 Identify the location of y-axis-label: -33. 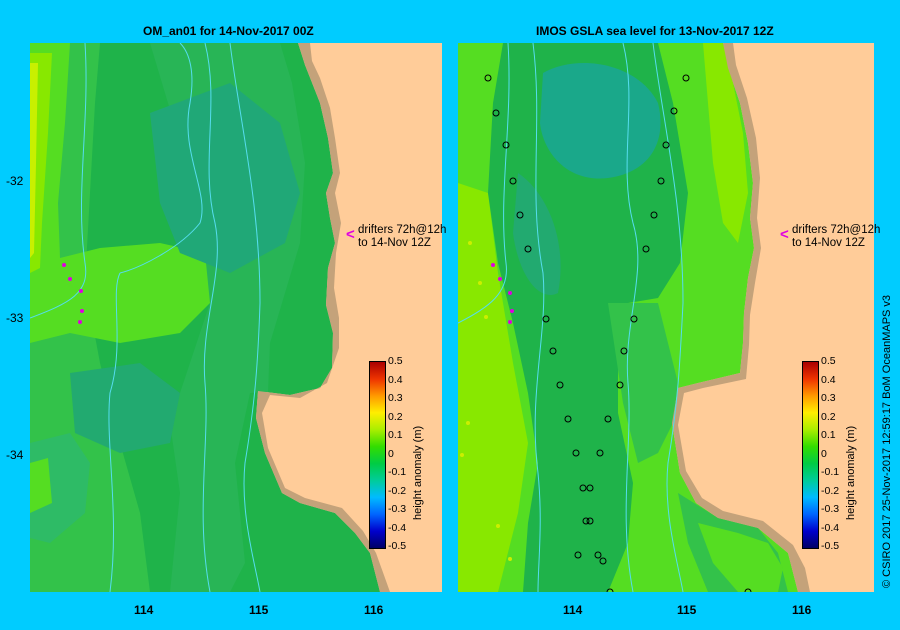
(15, 318).